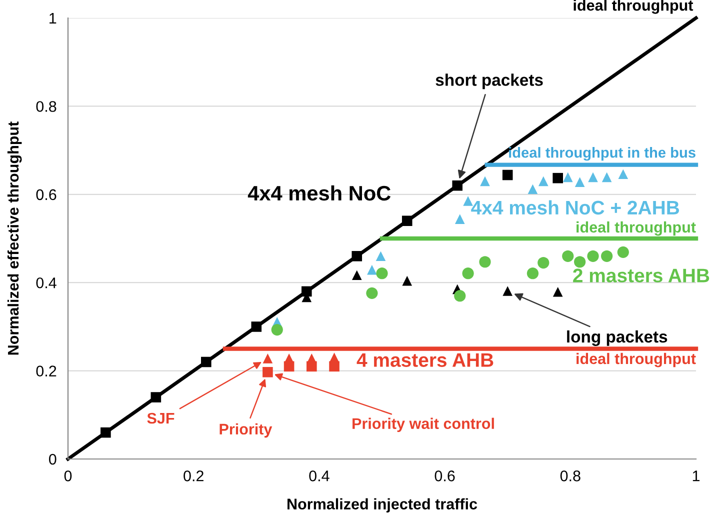  Describe the element at coordinates (641, 275) in the screenshot. I see `annotation: 2 masters AHB` at that location.